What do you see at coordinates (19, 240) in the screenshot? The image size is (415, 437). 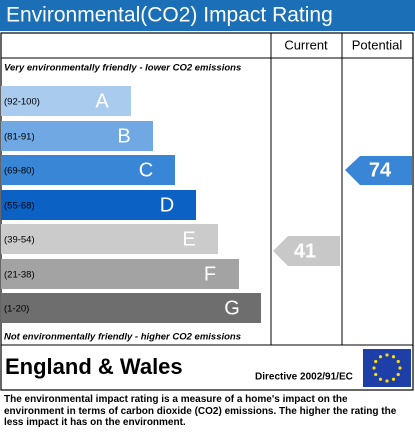 I see `band-range: (39-54)` at bounding box center [19, 240].